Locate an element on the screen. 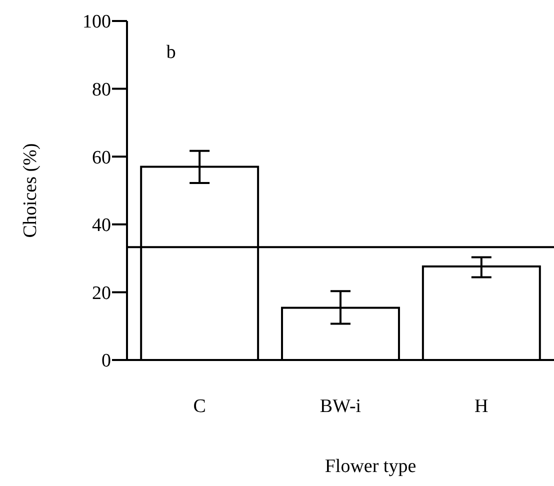 The image size is (554, 486). annotation: b is located at coordinates (171, 52).